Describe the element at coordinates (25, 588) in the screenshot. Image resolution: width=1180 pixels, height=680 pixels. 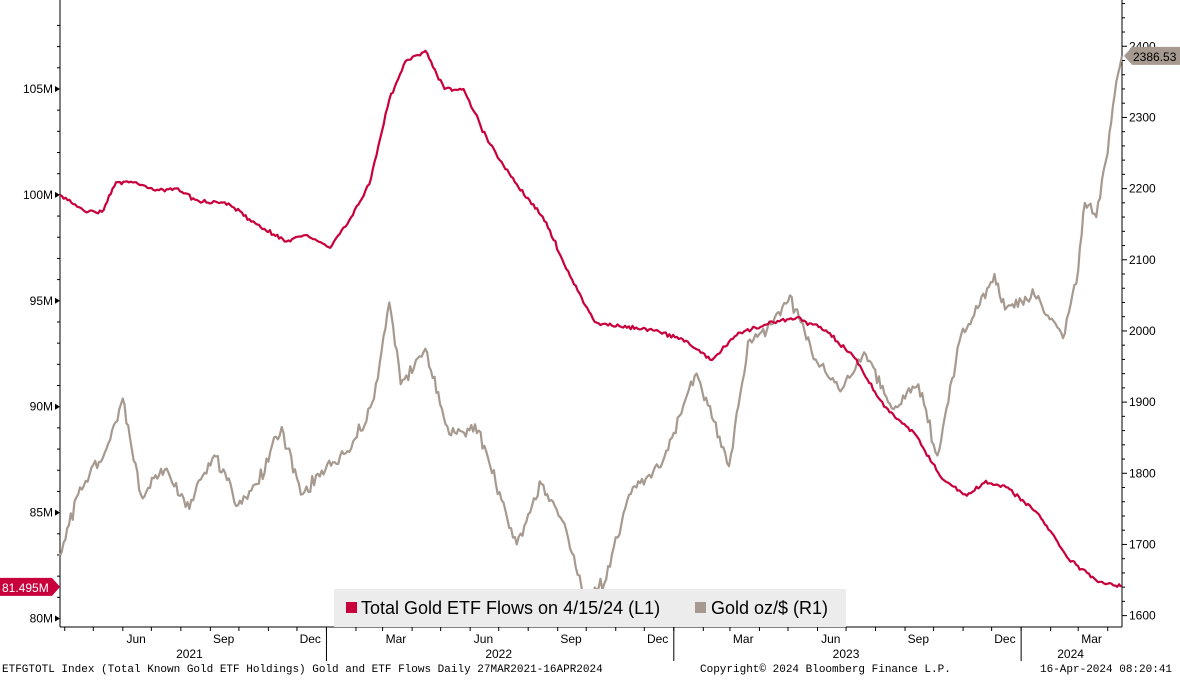
I see `etf-last-value-label: 81.495M` at that location.